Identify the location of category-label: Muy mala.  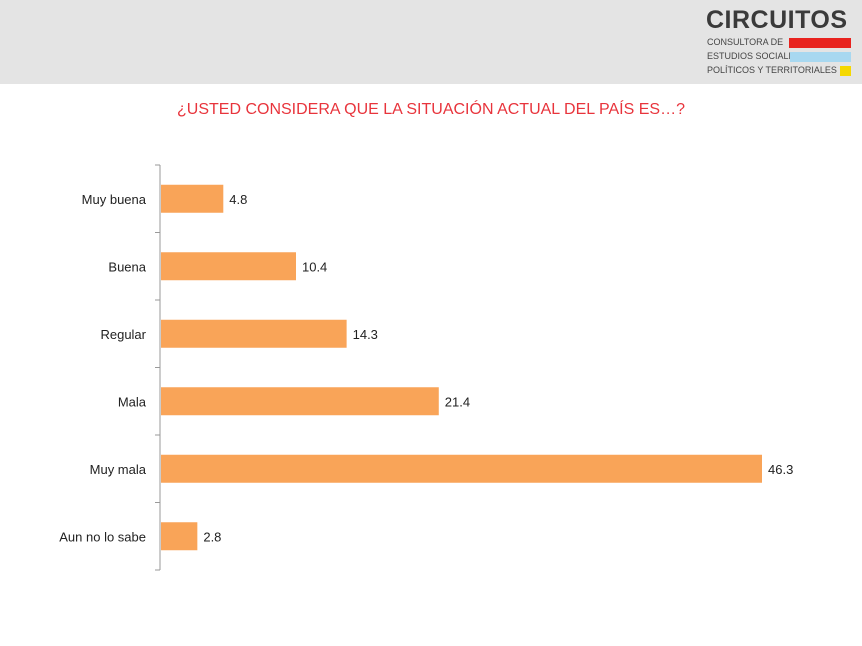
(118, 469).